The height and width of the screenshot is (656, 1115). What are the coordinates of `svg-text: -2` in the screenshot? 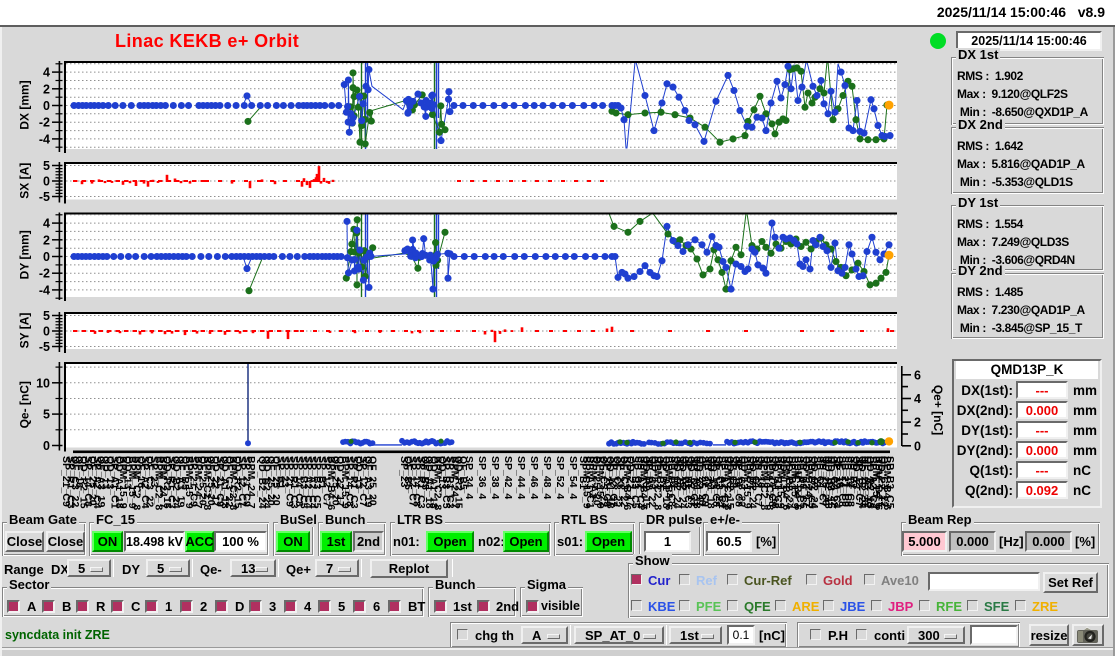 It's located at (44, 274).